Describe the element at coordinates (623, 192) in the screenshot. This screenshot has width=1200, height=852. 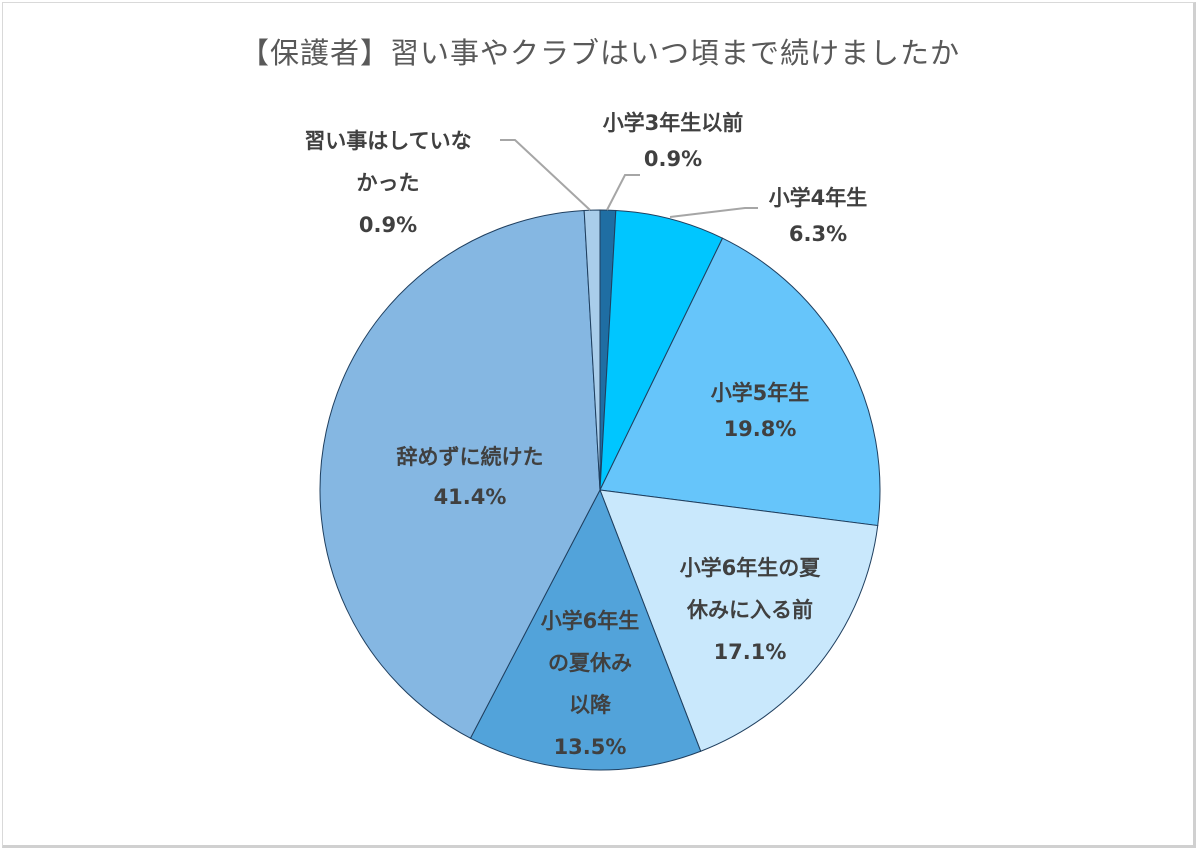
I see `leader-line-grade3` at that location.